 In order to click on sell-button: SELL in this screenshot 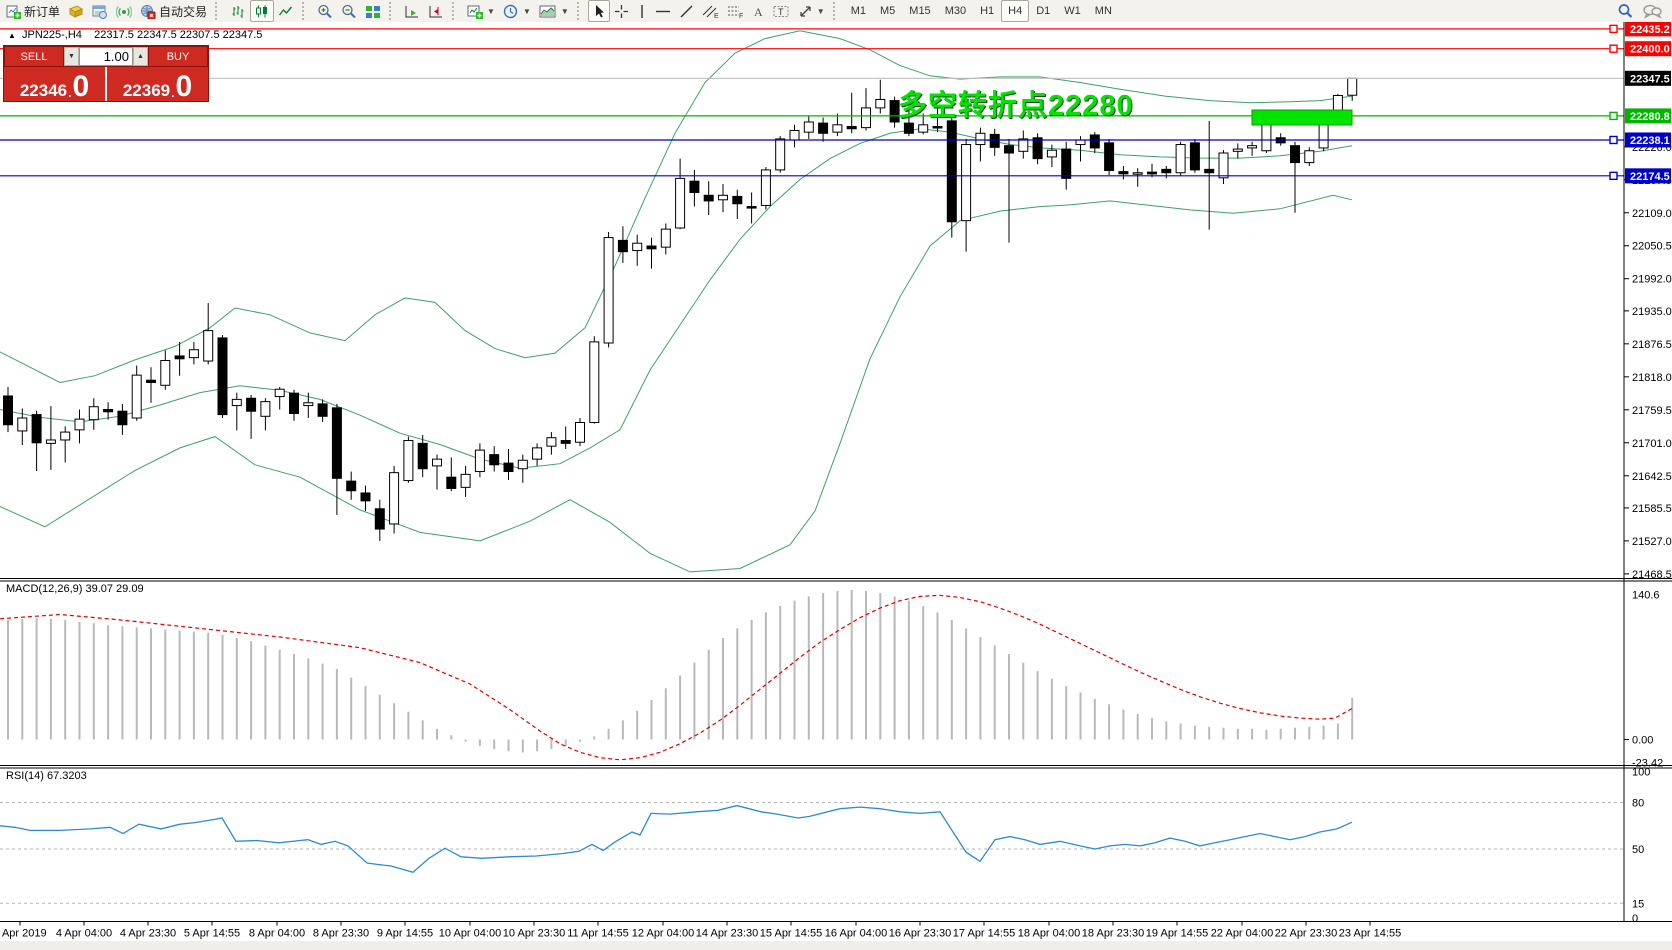, I will do `click(34, 56)`.